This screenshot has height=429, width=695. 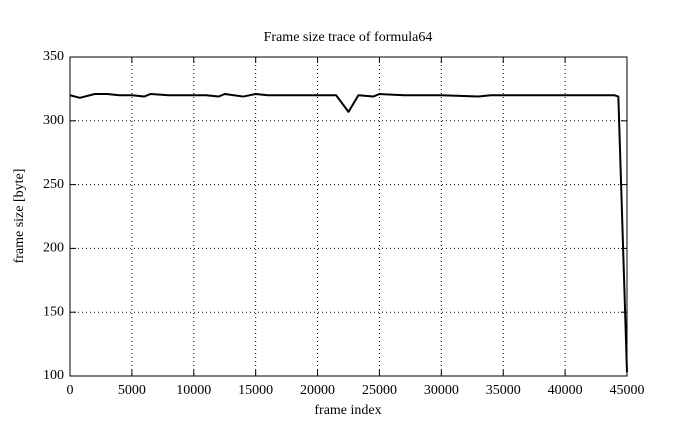 I want to click on x-tick-label: 25000, so click(x=379, y=390).